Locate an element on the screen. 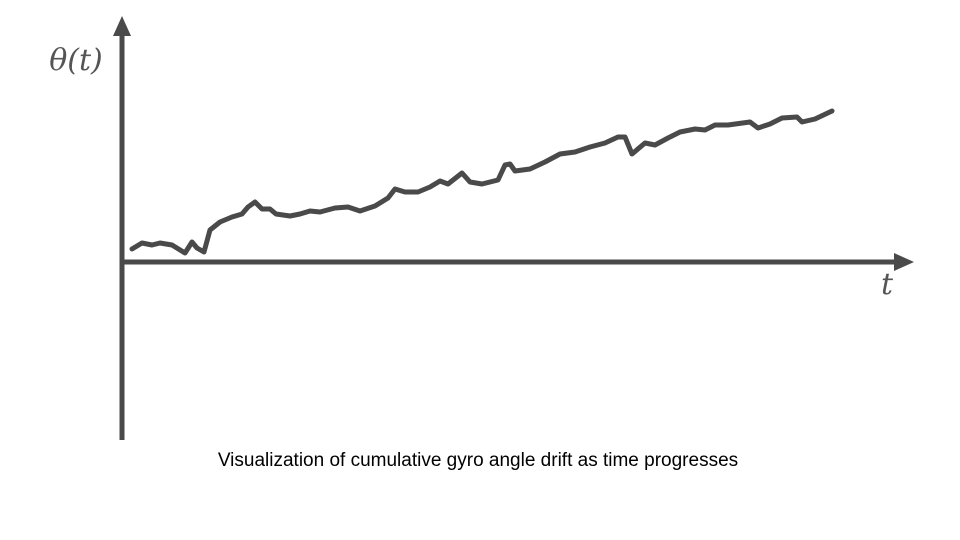 The width and height of the screenshot is (960, 540). x-axis-arrow is located at coordinates (904, 262).